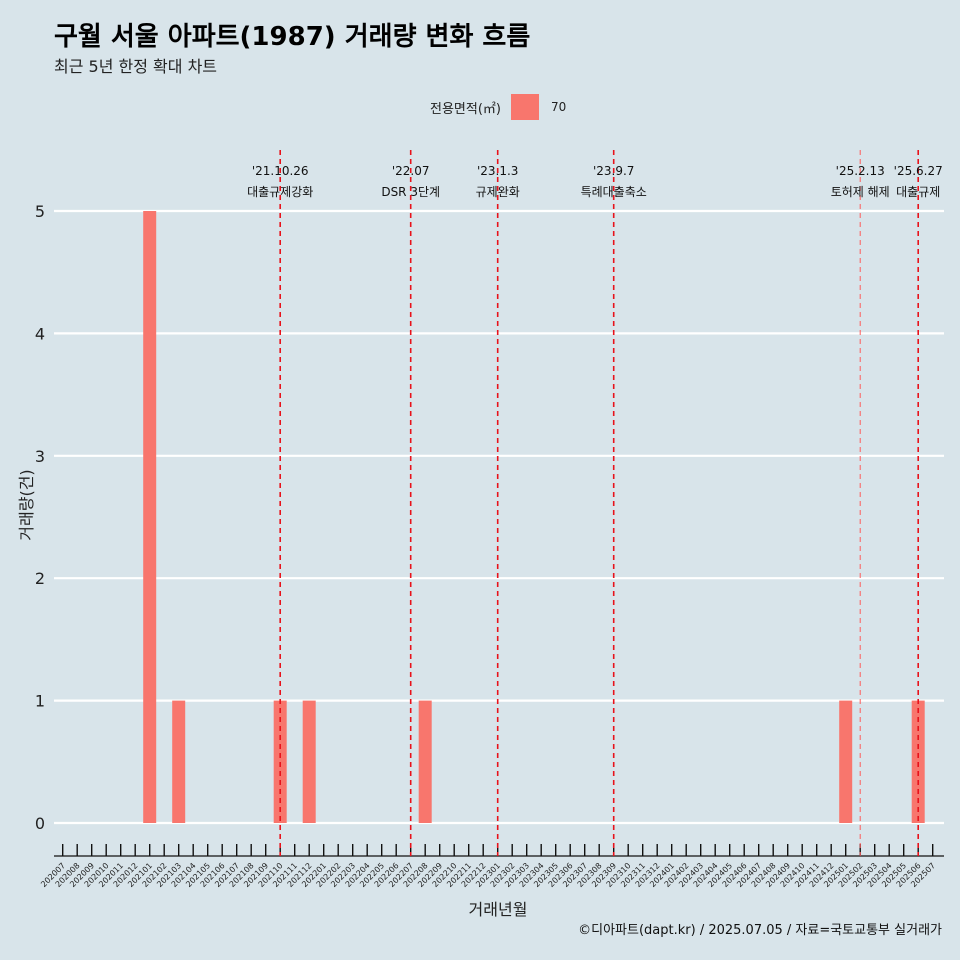 The image size is (960, 960). I want to click on legend: 전용면적(㎡) 70, so click(498, 107).